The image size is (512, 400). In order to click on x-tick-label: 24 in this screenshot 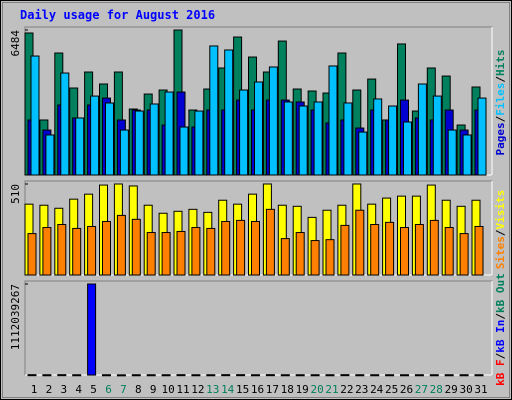, I will do `click(377, 389)`.